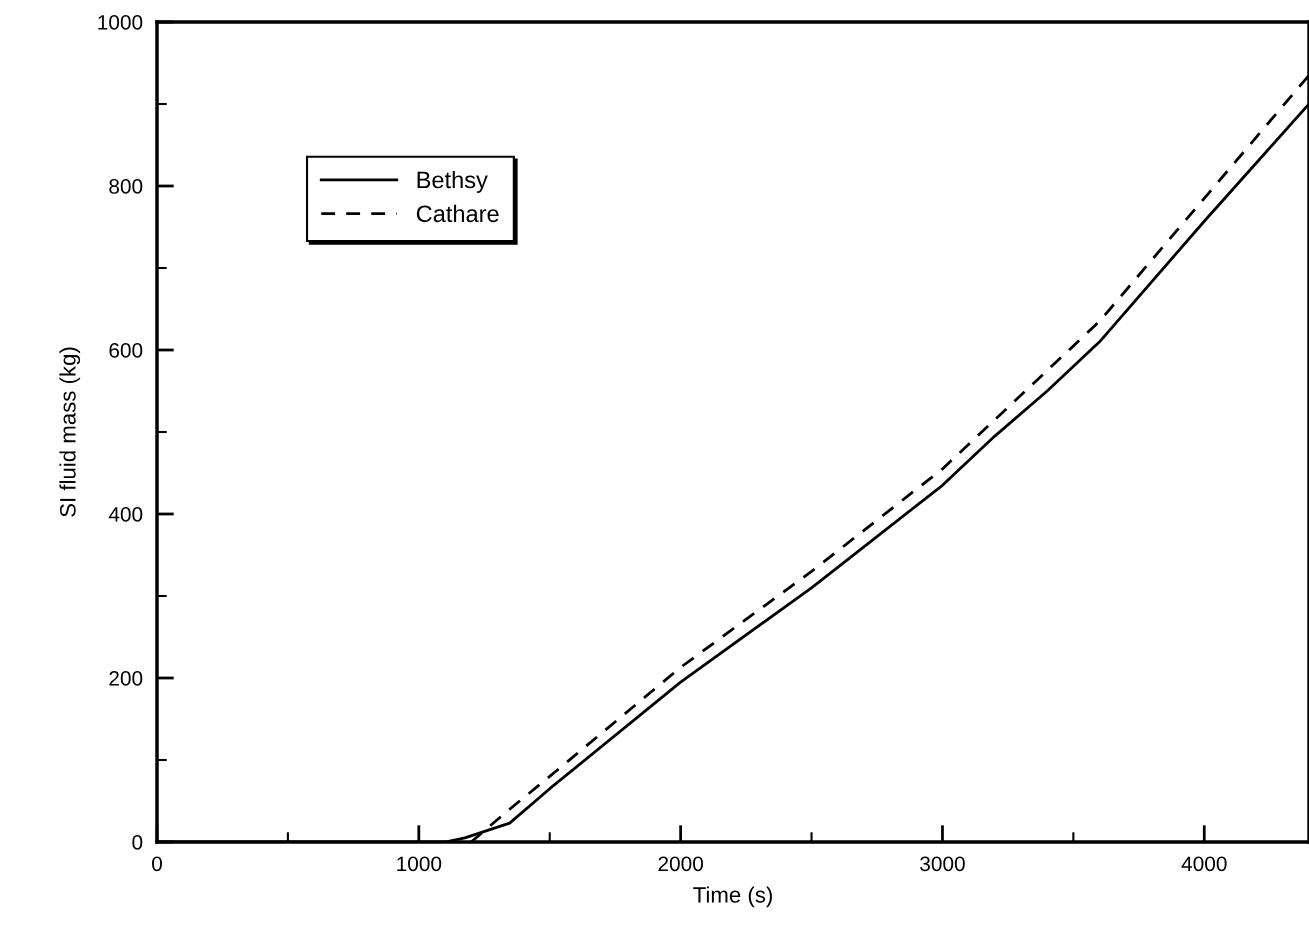 Image resolution: width=1309 pixels, height=949 pixels. I want to click on y-axis-title: SI fluid mass (kg), so click(70, 432).